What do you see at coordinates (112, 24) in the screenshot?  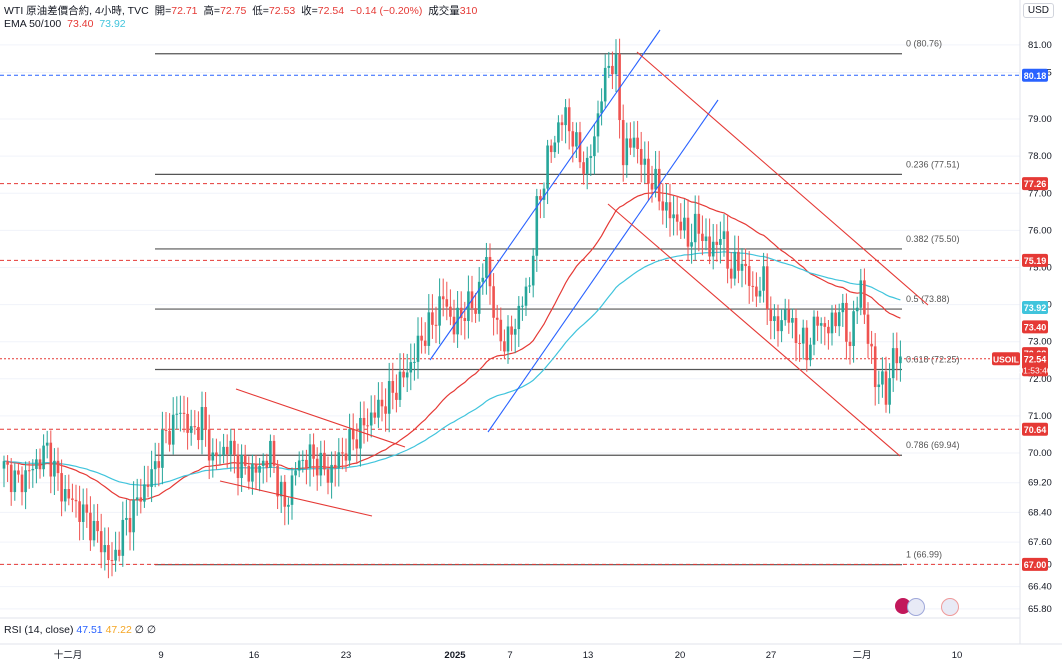 I see `ema100-value: 73.92` at bounding box center [112, 24].